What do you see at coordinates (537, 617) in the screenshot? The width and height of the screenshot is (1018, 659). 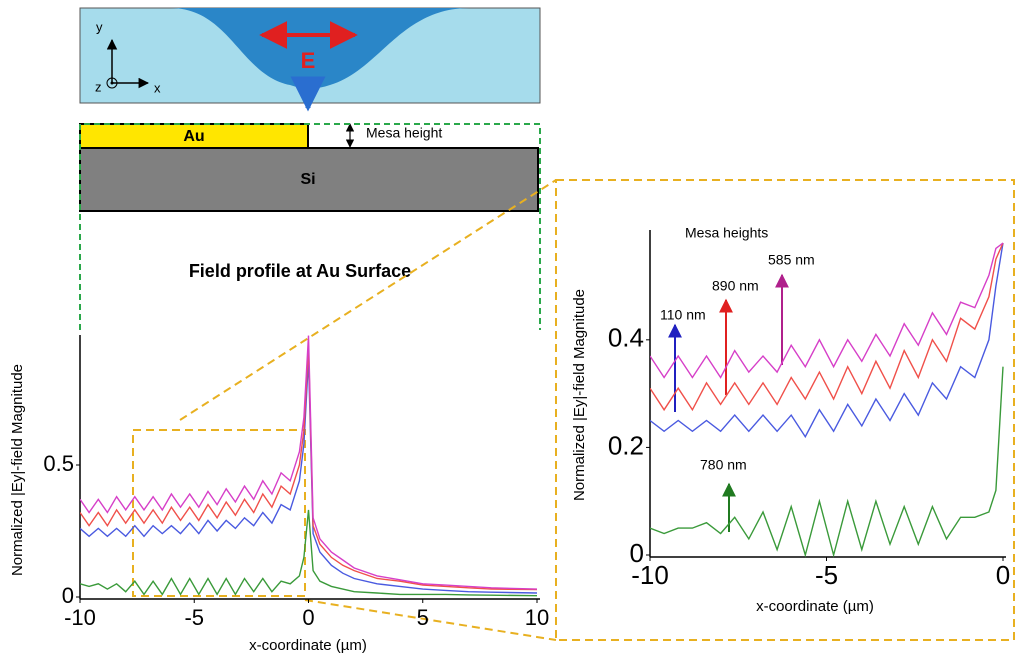 I see `x-tick-label: 10` at bounding box center [537, 617].